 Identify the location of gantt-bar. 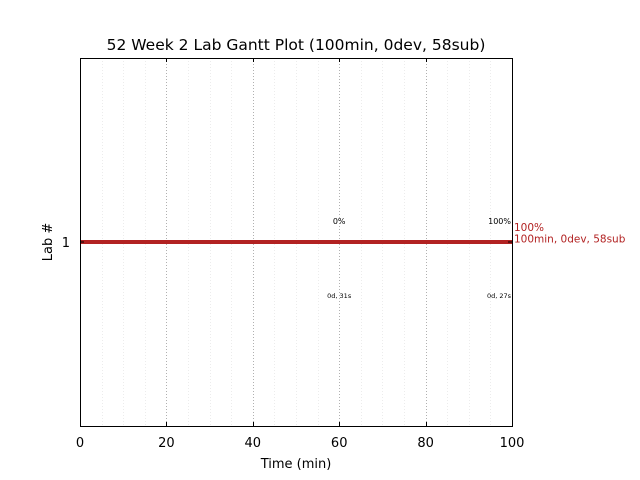
(296, 242).